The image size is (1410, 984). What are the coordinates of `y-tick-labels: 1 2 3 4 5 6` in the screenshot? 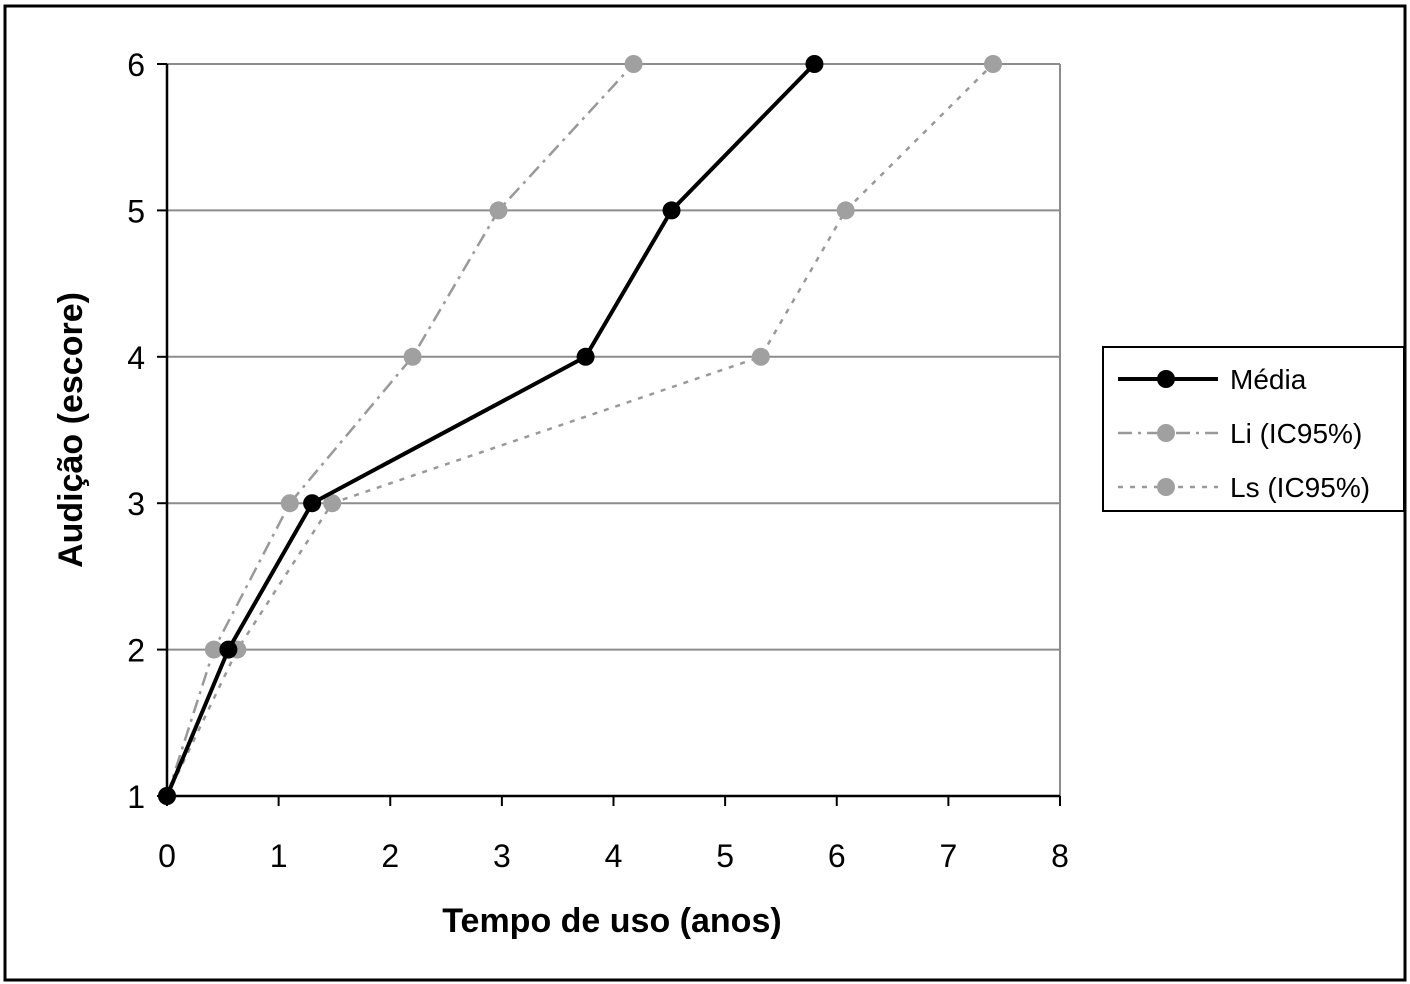 It's located at (136, 431).